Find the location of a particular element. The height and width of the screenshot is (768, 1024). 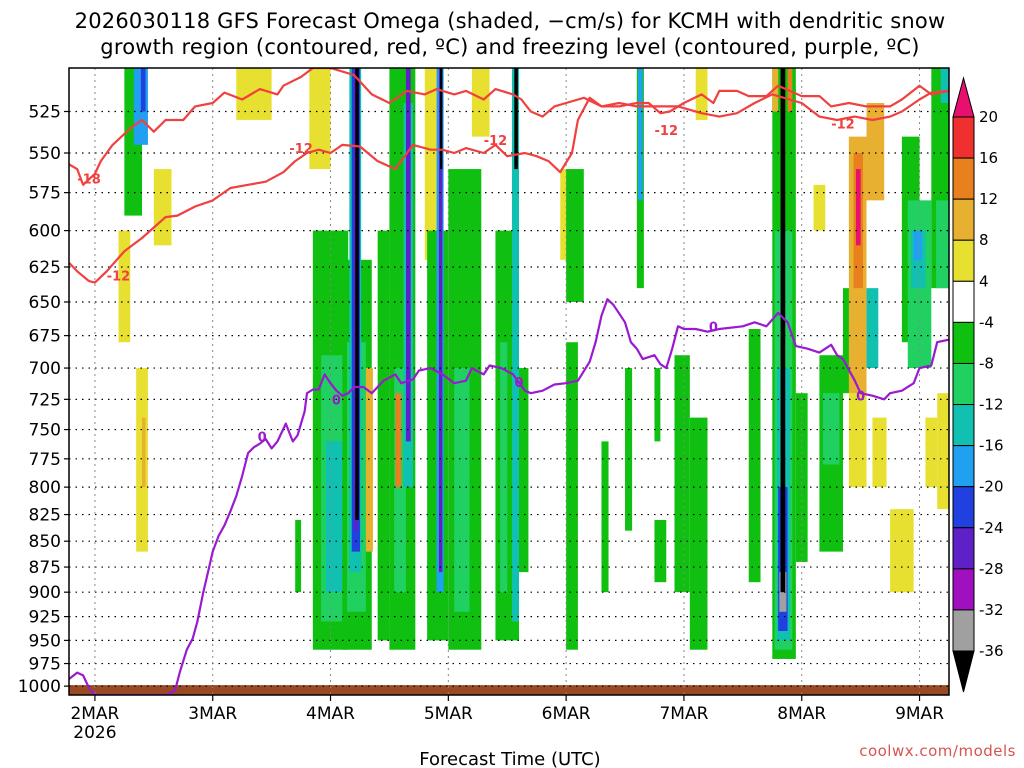

colorbar-label-1: 16 is located at coordinates (988, 158).